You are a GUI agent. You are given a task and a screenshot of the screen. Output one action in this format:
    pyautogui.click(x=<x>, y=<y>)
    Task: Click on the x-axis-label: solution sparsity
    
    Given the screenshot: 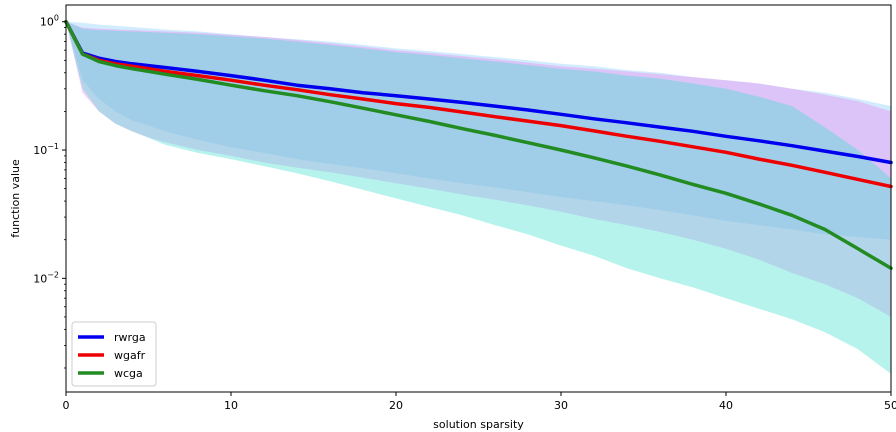 What is the action you would take?
    pyautogui.click(x=478, y=424)
    